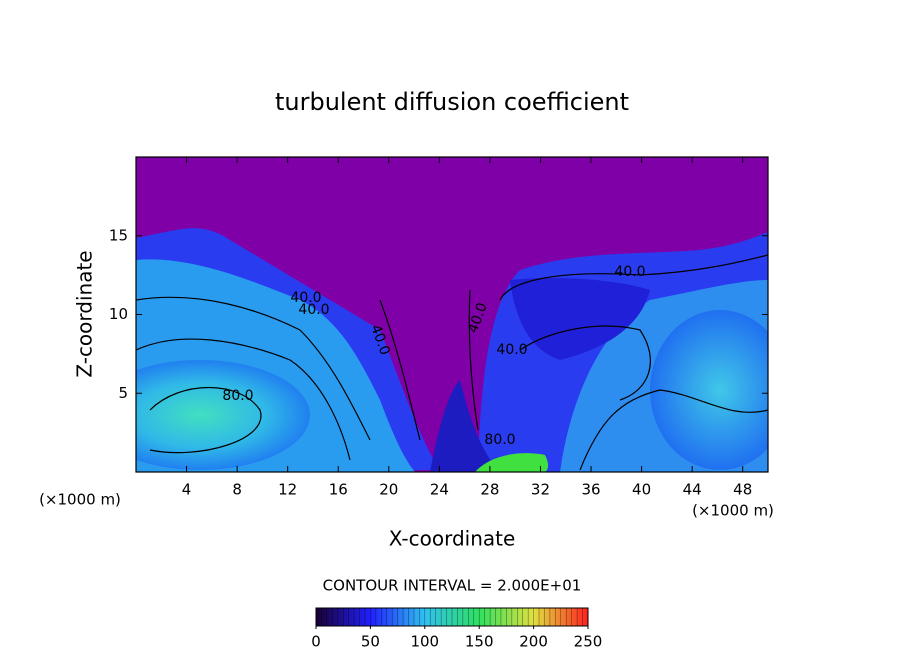 This screenshot has height=654, width=904. Describe the element at coordinates (123, 393) in the screenshot. I see `y-tick-label: 5` at that location.